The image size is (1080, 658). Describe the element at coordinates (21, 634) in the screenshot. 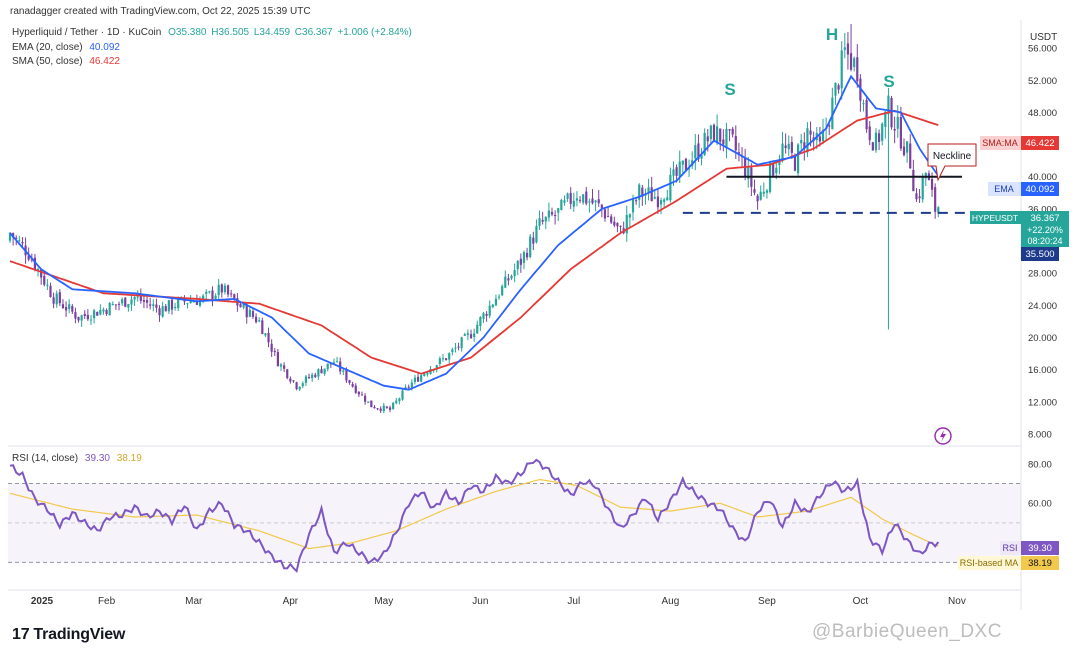

I see `tradingview-logo-icon: 17` at that location.